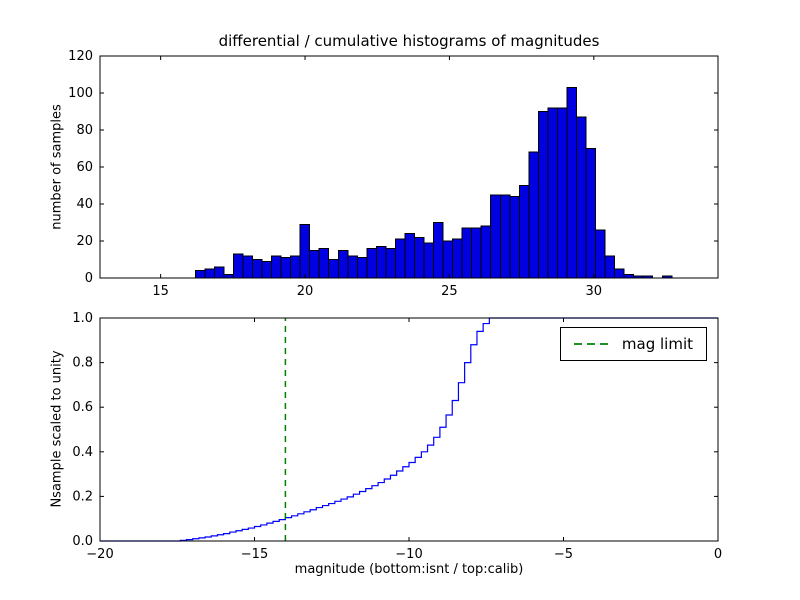 This screenshot has width=800, height=600. Describe the element at coordinates (82, 363) in the screenshot. I see `y-tick-label: 0.8` at that location.